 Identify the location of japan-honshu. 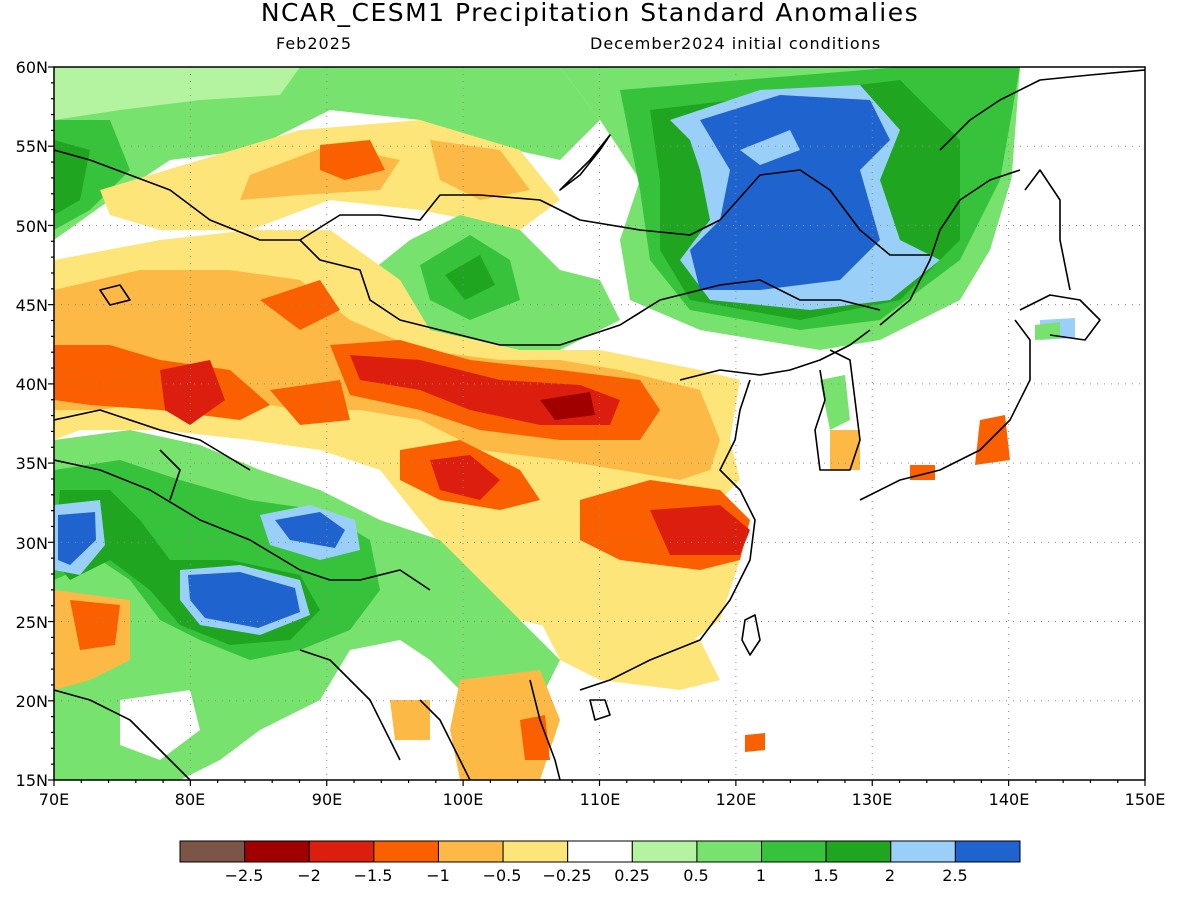
(945, 410).